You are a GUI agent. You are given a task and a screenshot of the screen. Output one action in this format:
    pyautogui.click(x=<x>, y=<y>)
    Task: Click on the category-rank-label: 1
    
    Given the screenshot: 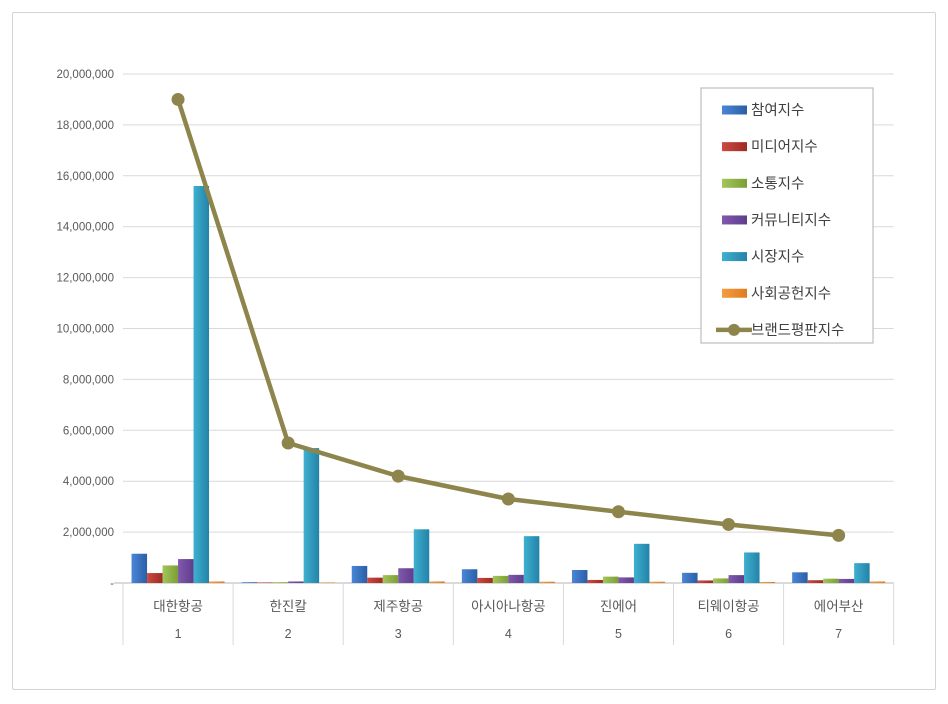 What is the action you would take?
    pyautogui.click(x=178, y=634)
    